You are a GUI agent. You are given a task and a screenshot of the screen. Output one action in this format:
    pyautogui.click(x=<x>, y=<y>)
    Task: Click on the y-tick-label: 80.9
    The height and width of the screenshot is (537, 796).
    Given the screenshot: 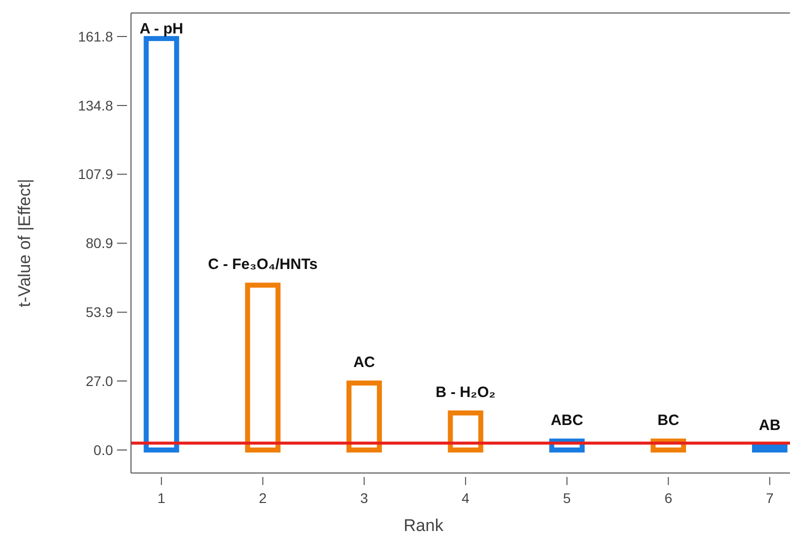 What is the action you would take?
    pyautogui.click(x=100, y=243)
    